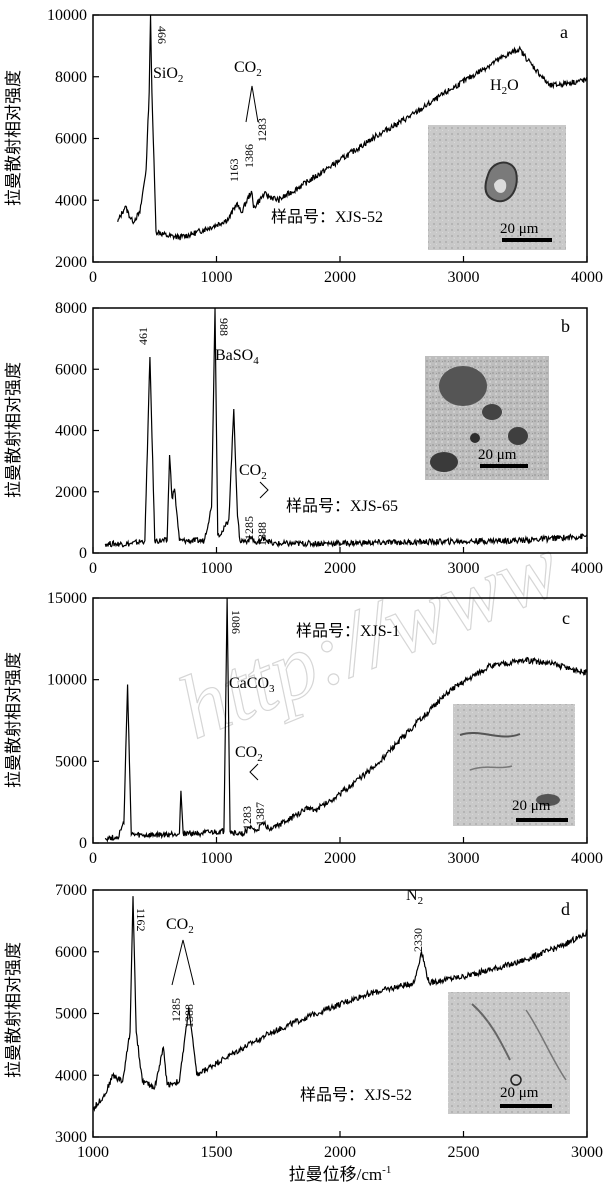  I want to click on compound-co2-d: CO2, so click(180, 926).